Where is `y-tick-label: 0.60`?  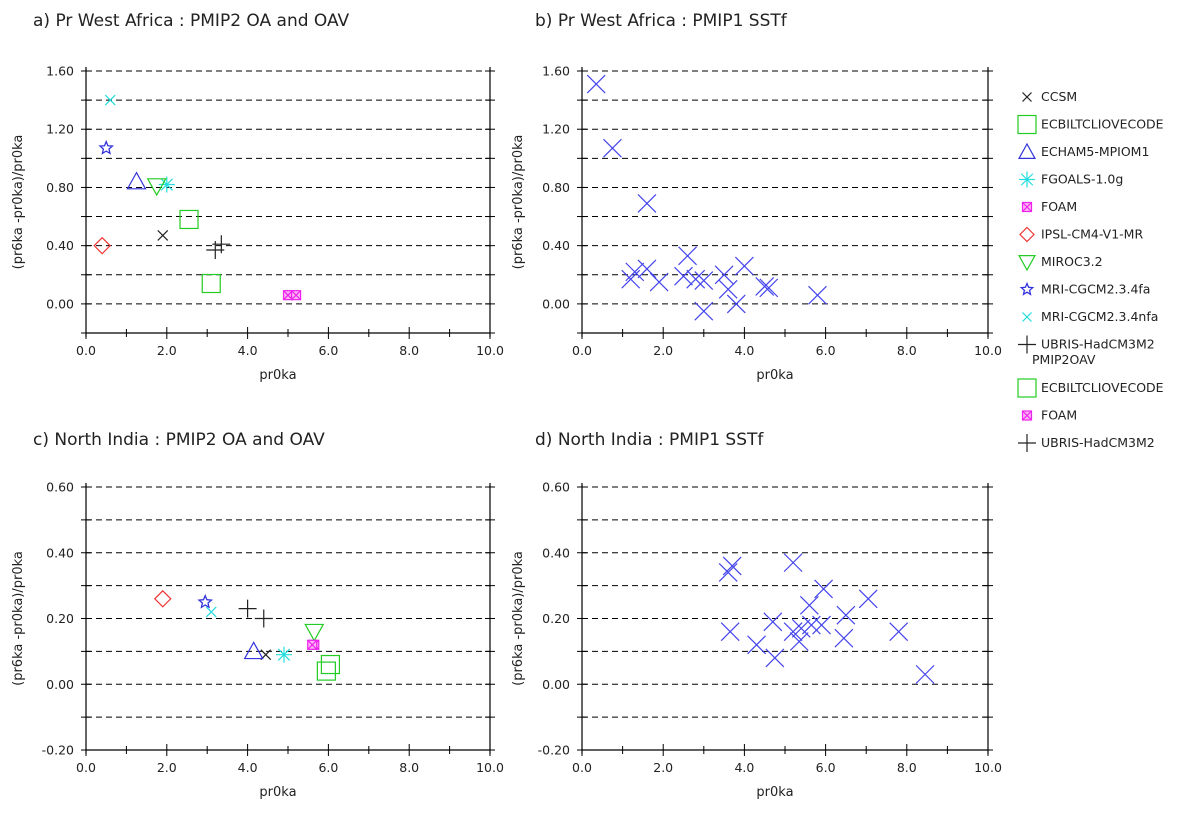 y-tick-label: 0.60 is located at coordinates (60, 487).